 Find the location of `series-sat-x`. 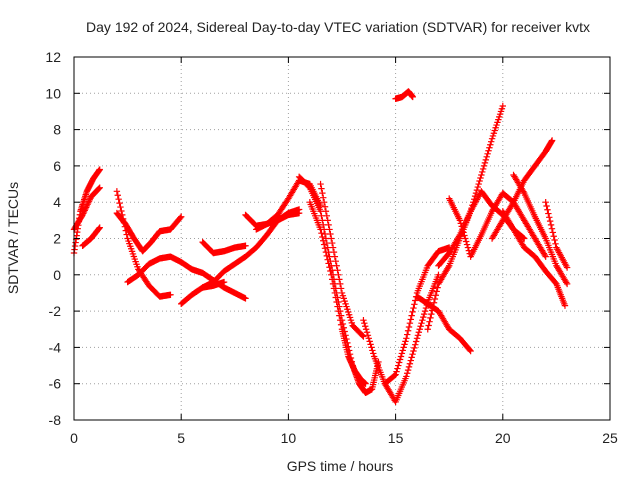

series-sat-x is located at coordinates (540, 229).